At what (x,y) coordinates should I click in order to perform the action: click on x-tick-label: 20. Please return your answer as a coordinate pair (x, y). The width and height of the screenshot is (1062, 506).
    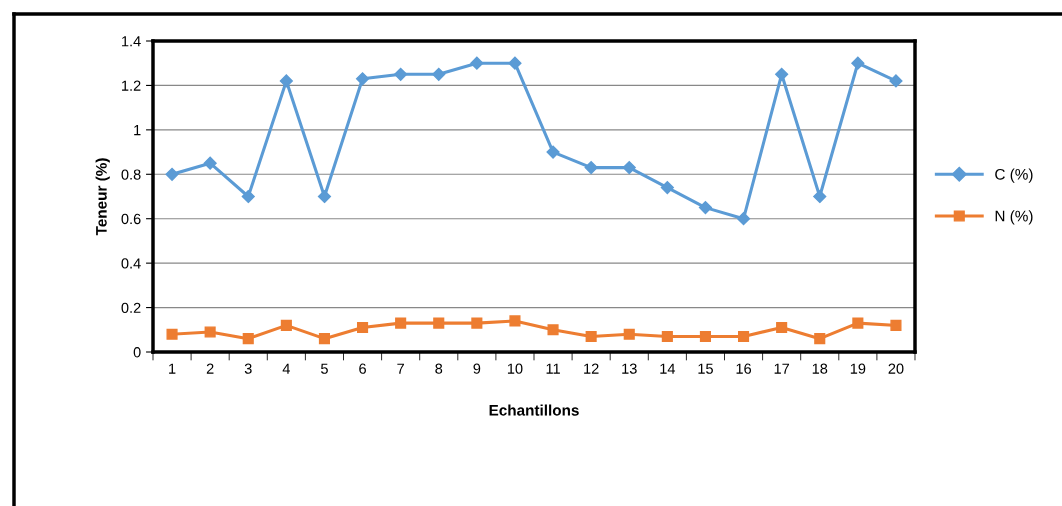
    Looking at the image, I should click on (896, 368).